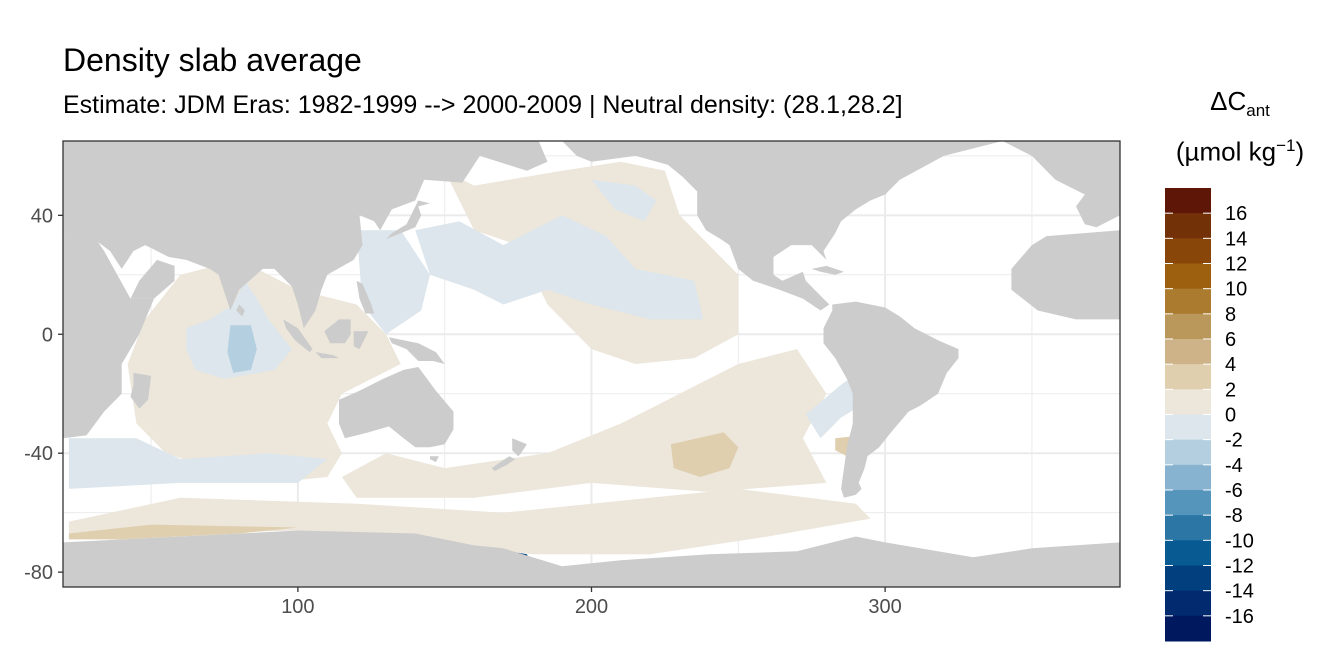 Image resolution: width=1344 pixels, height=672 pixels. I want to click on legend-label: -10, so click(1239, 541).